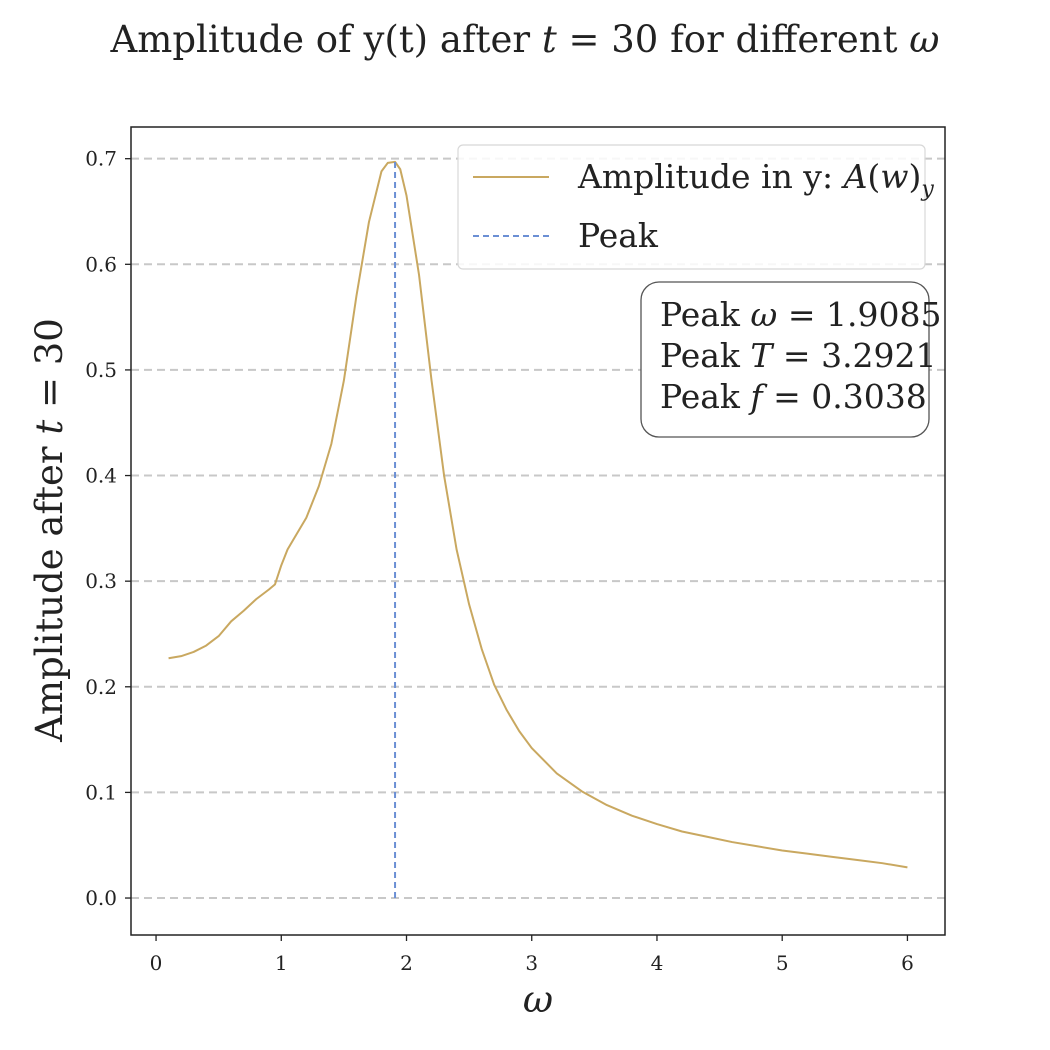 Image resolution: width=1050 pixels, height=1050 pixels. Describe the element at coordinates (406, 963) in the screenshot. I see `x-tick-label: 2` at that location.